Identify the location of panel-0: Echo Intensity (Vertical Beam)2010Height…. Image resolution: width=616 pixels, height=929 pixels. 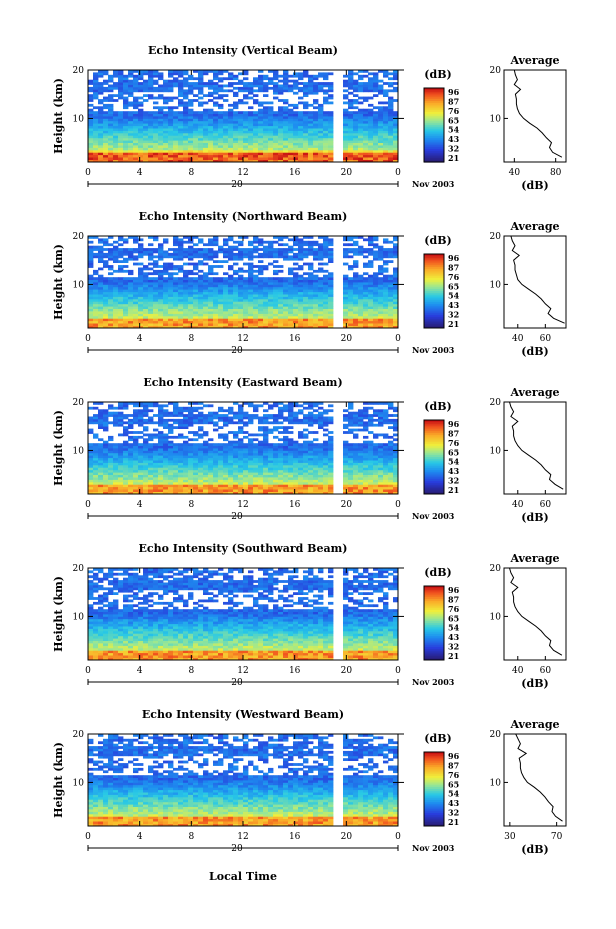
(309, 118).